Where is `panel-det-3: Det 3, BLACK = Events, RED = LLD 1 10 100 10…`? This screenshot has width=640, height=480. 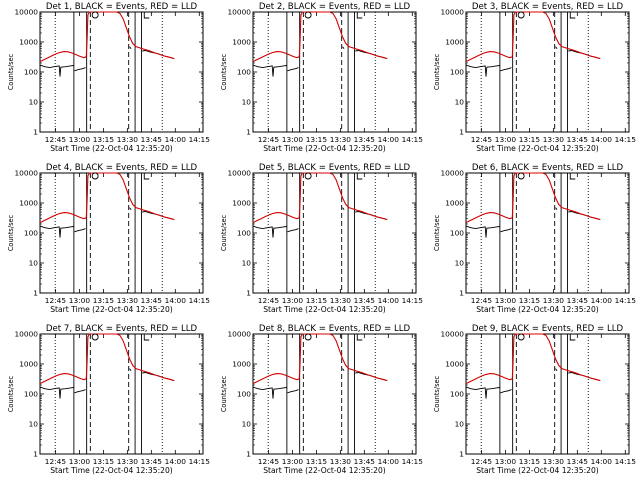
panel-det-3: Det 3, BLACK = Events, RED = LLD 1 10 100 10… is located at coordinates (534, 77).